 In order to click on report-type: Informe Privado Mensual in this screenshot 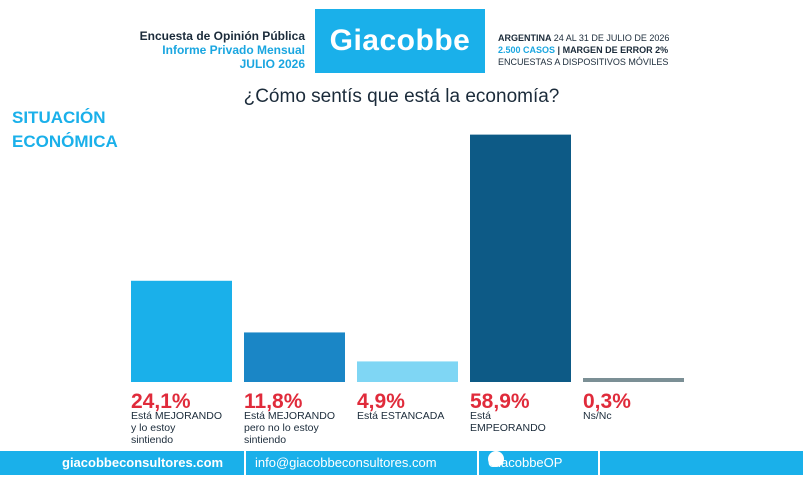, I will do `click(233, 50)`.